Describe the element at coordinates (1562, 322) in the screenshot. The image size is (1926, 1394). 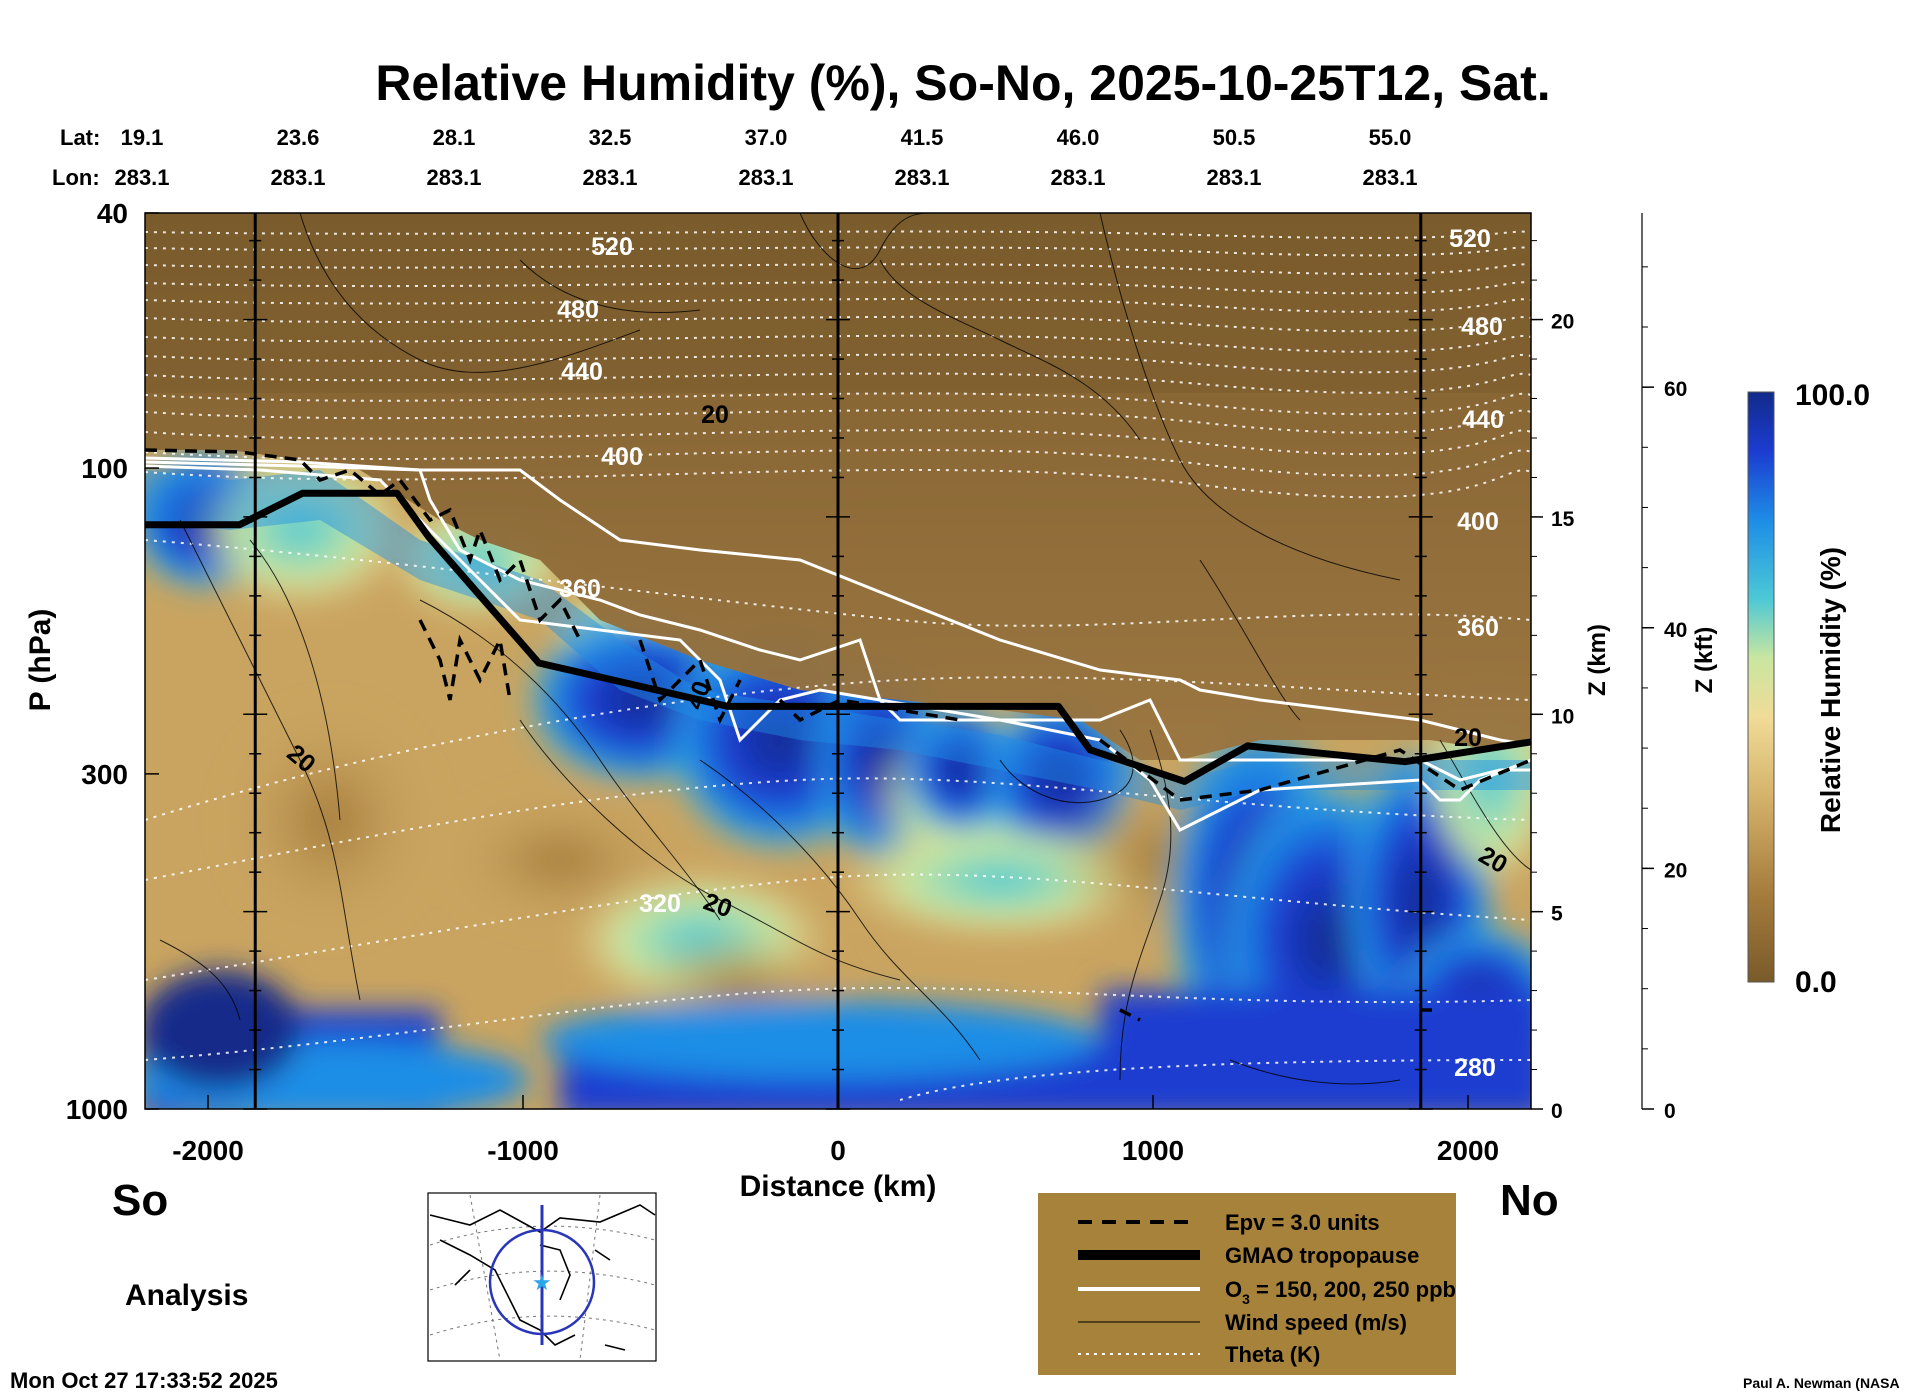
I see `zkm-tick-label: 20` at that location.